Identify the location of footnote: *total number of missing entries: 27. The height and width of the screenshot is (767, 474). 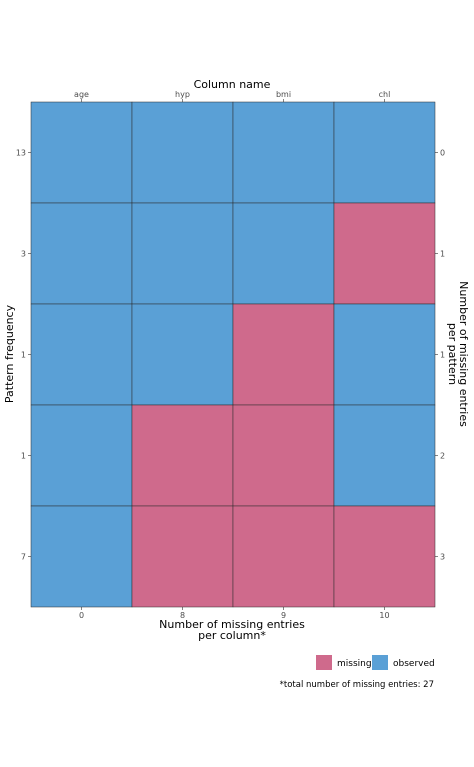
(357, 685).